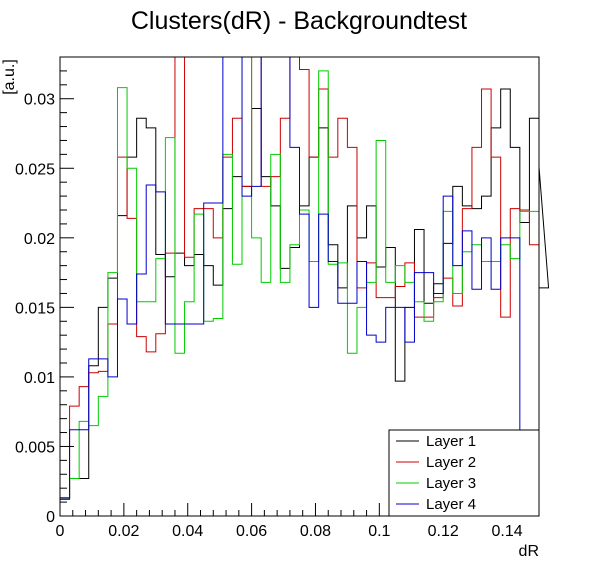 The image size is (598, 574). Describe the element at coordinates (315, 531) in the screenshot. I see `x-tick-label: 0.08` at that location.